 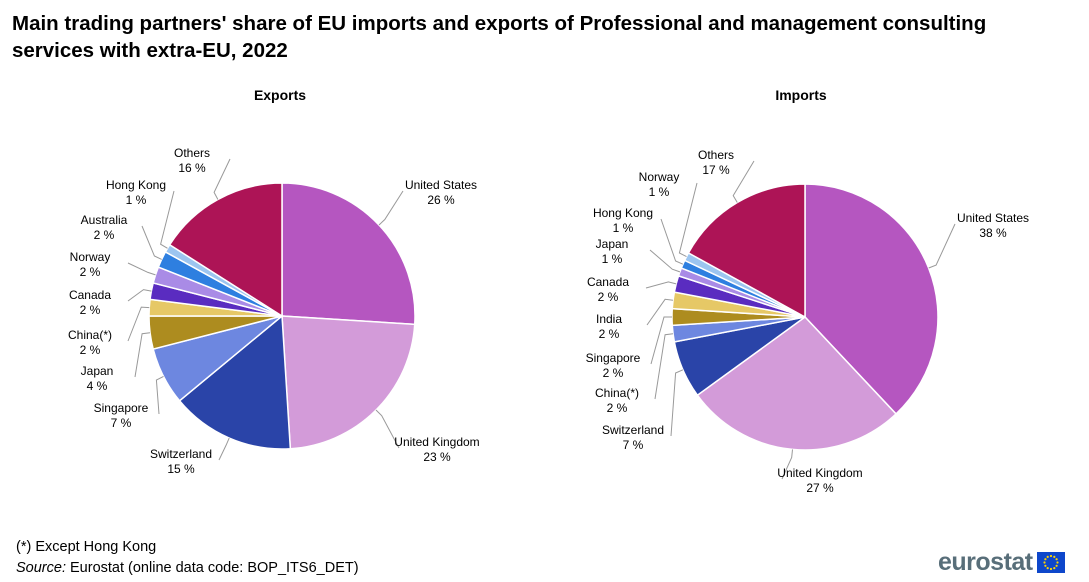 What do you see at coordinates (613, 373) in the screenshot?
I see `label-value-imports-singapore: 2 %` at bounding box center [613, 373].